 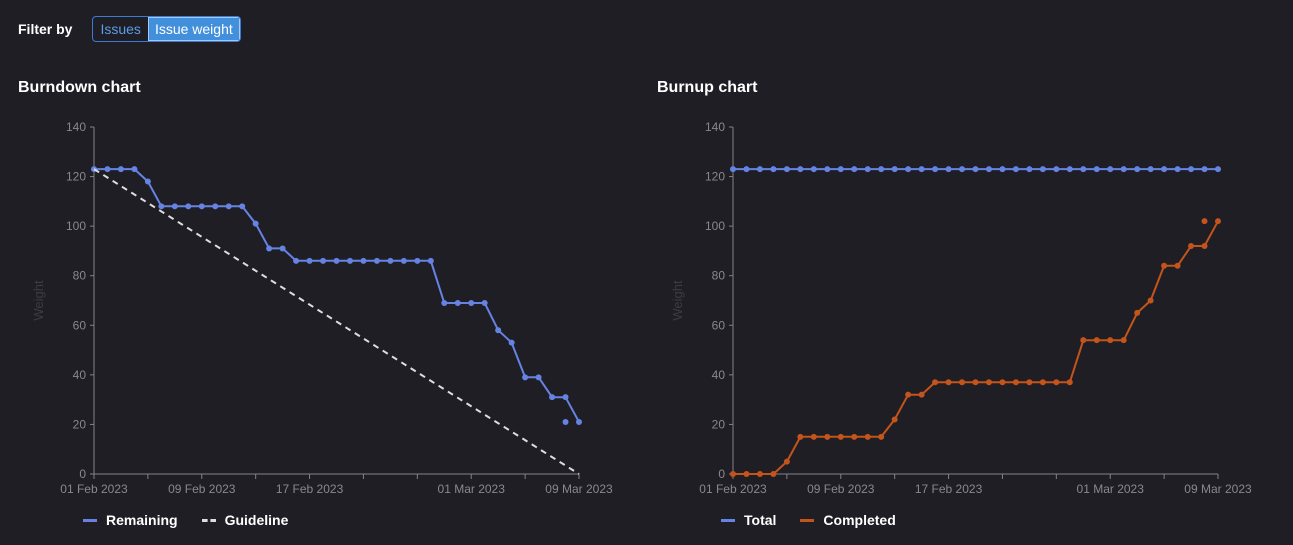 What do you see at coordinates (193, 29) in the screenshot?
I see `filter-option-issue-weight: Issue weight` at bounding box center [193, 29].